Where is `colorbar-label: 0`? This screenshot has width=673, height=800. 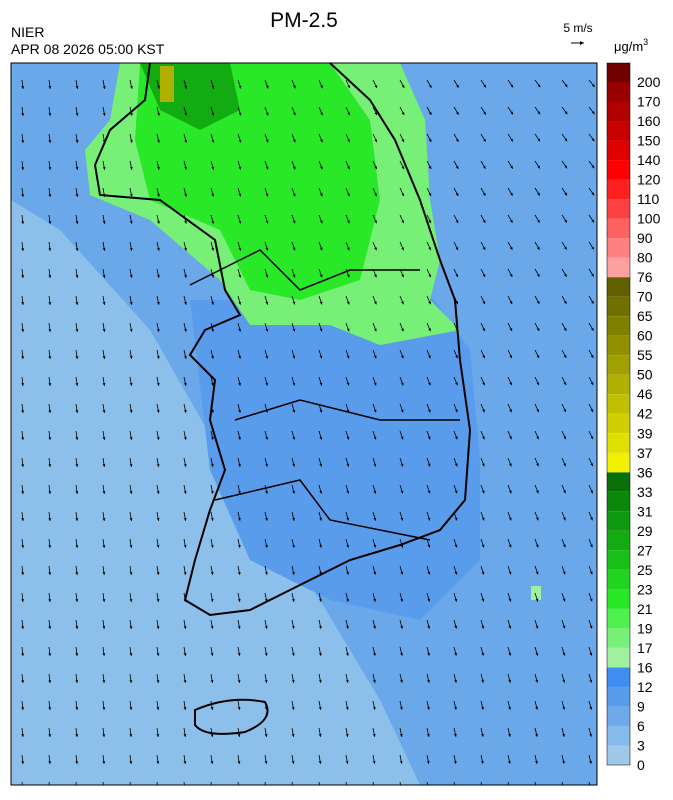
colorbar-label: 0 is located at coordinates (641, 765).